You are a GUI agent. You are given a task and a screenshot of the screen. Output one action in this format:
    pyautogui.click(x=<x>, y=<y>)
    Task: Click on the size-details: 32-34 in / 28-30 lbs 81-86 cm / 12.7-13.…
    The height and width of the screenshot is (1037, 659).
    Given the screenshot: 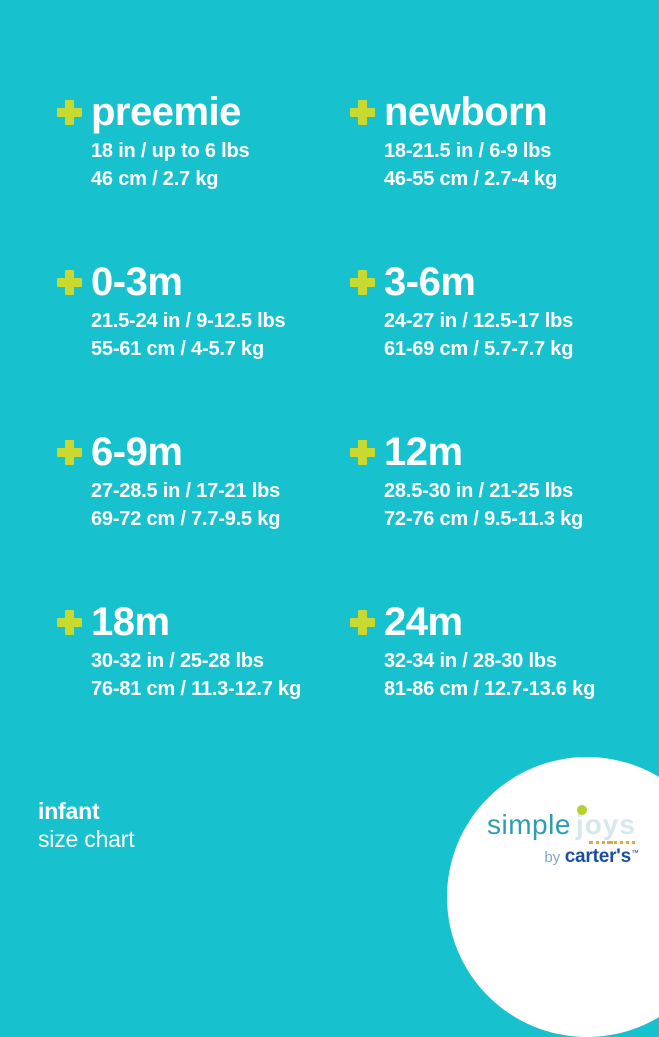 What is the action you would take?
    pyautogui.click(x=513, y=675)
    